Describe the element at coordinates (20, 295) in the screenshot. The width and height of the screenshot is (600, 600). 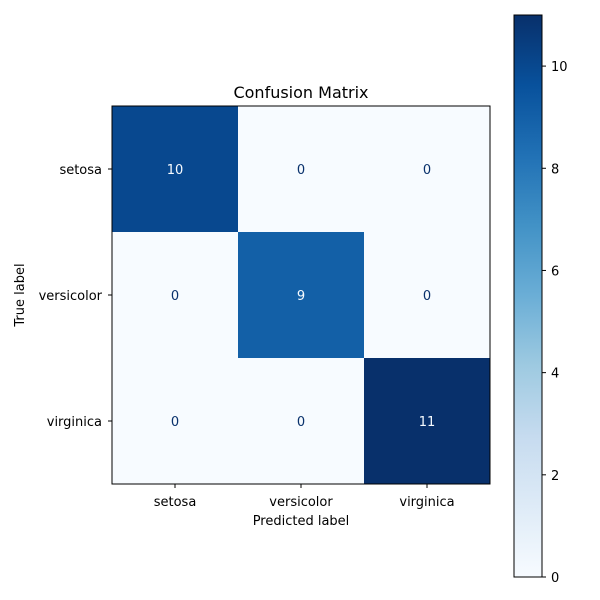
I see `y-axis-label: True label` at that location.